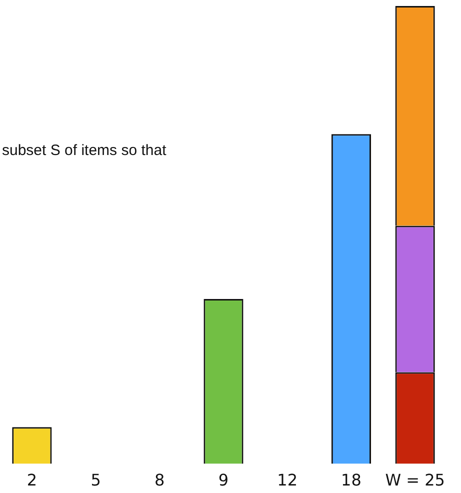 The width and height of the screenshot is (461, 493). What do you see at coordinates (415, 480) in the screenshot?
I see `x-tick-label: W = 25` at bounding box center [415, 480].